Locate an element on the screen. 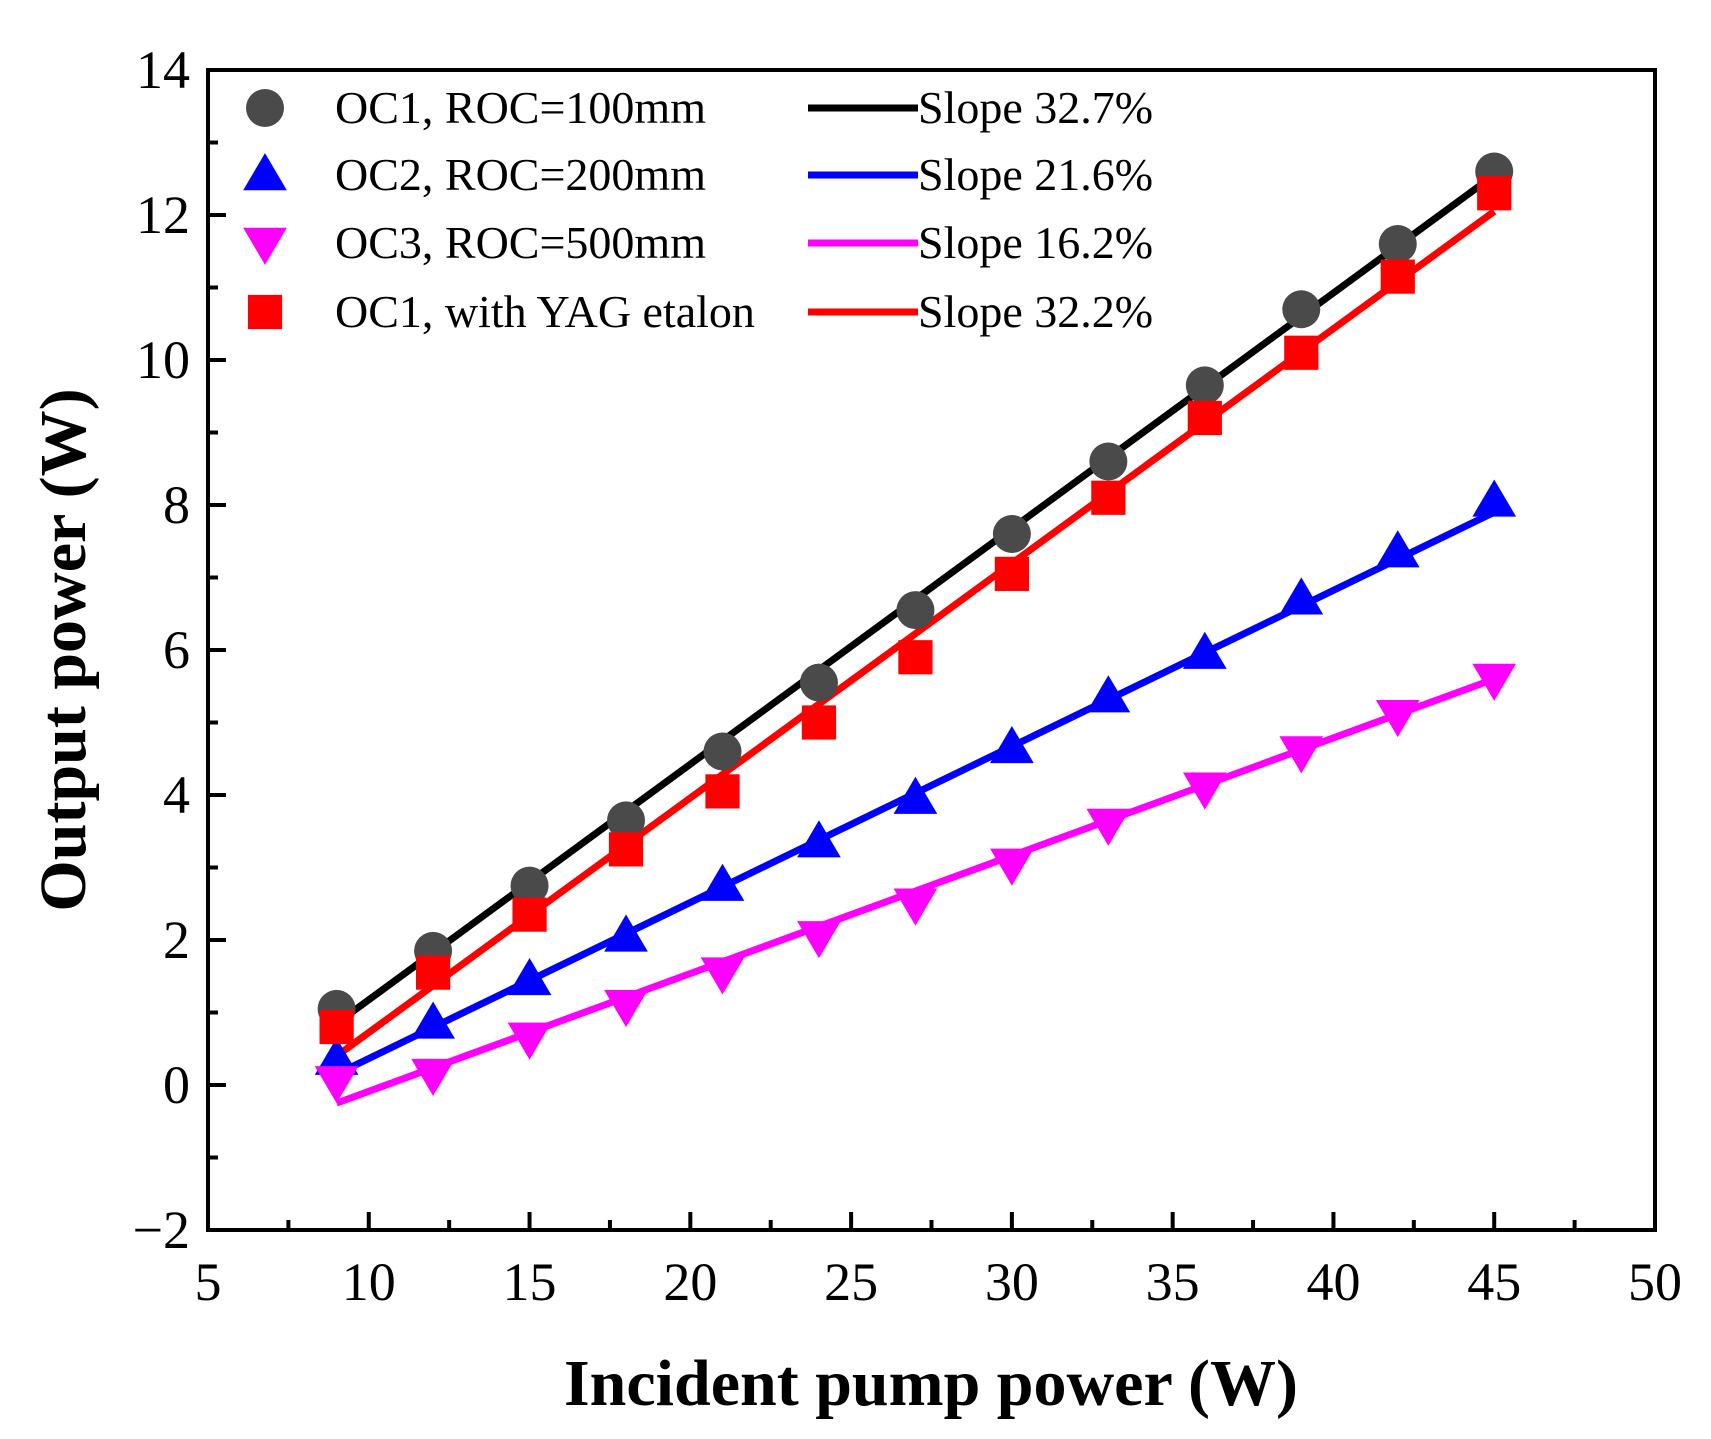 The width and height of the screenshot is (1711, 1439). x-tick-label: 10 is located at coordinates (369, 1282).